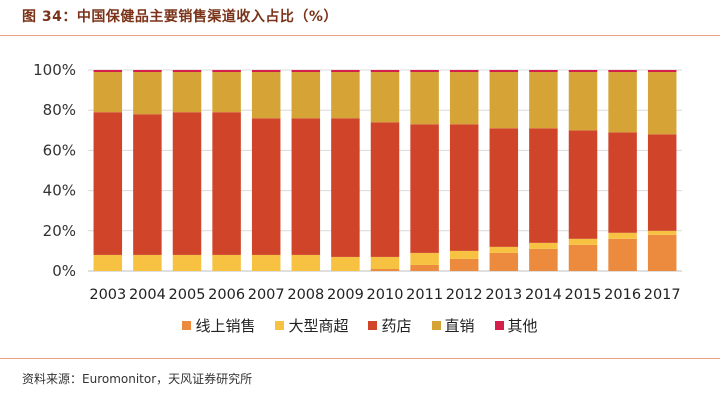 This screenshot has width=720, height=403. I want to click on y-tick-label: 0%, so click(64, 271).